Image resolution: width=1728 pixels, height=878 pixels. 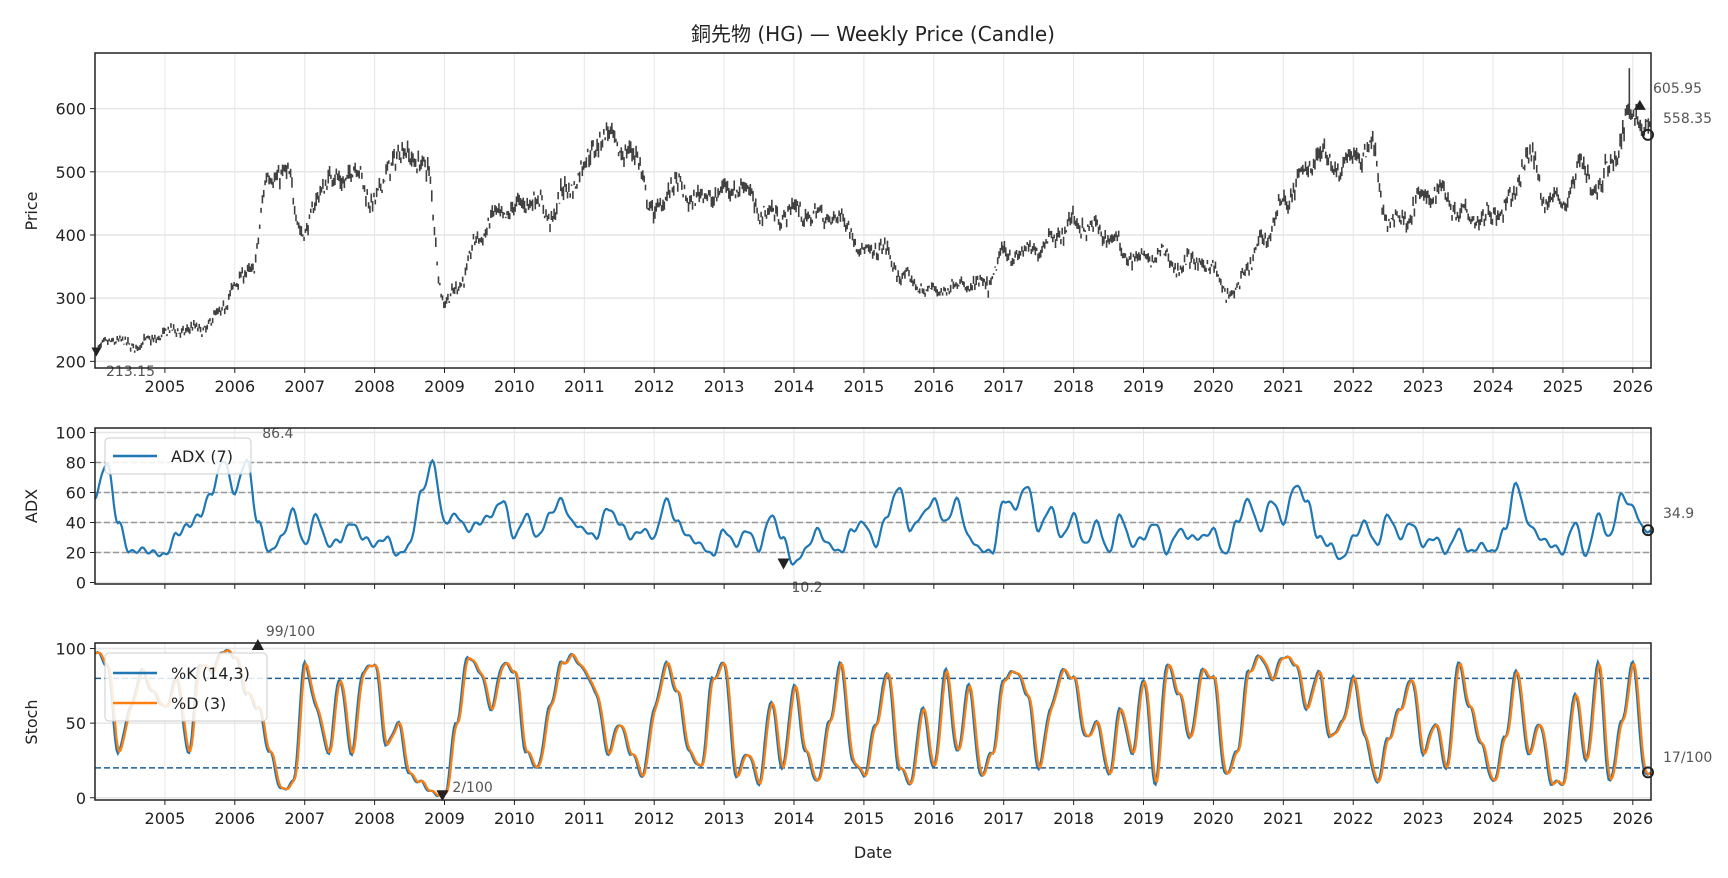 I want to click on stoch-max-label: 99/100, so click(x=290, y=632).